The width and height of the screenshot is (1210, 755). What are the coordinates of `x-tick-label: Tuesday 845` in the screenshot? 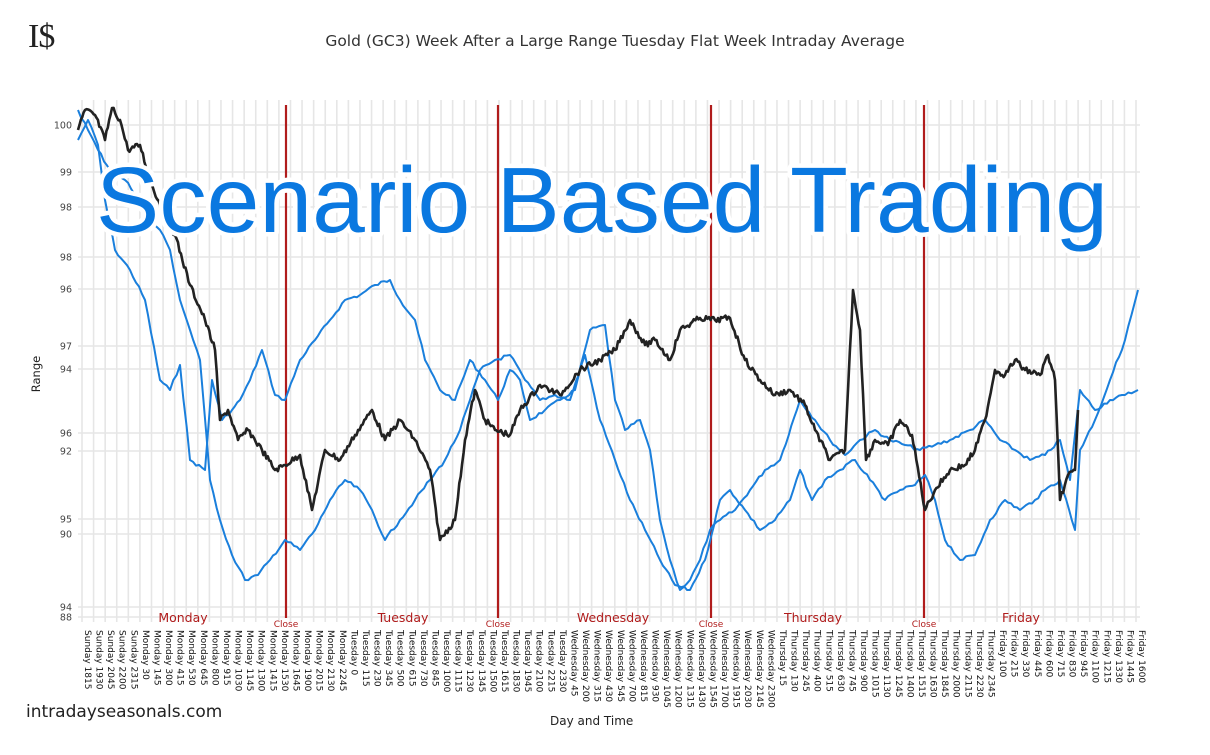 It's located at (434, 658).